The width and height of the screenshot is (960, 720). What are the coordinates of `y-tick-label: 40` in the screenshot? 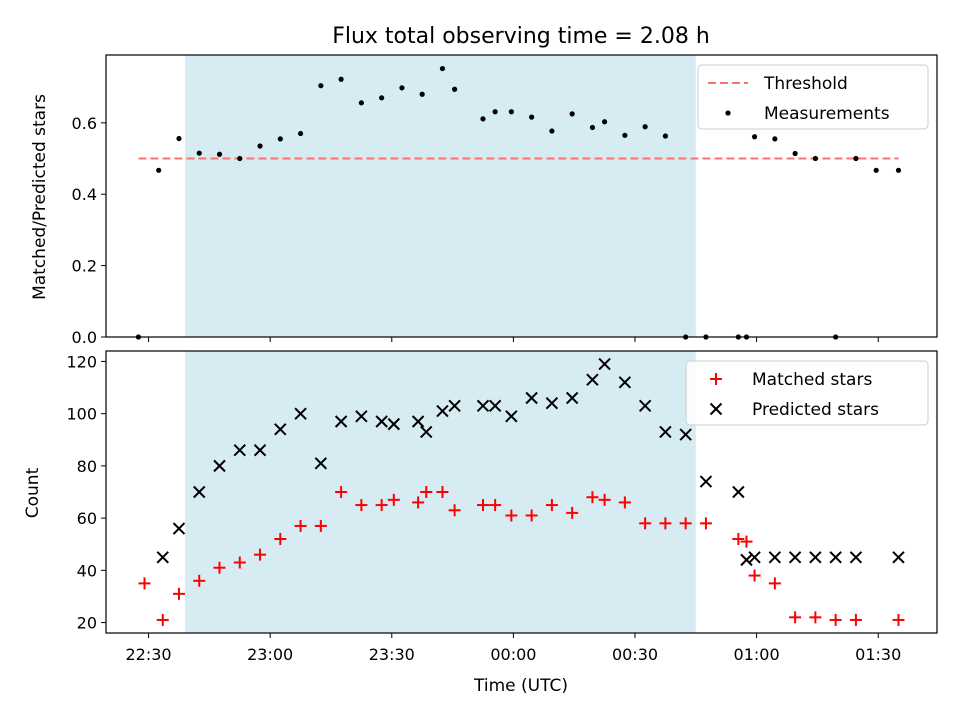 It's located at (87, 570).